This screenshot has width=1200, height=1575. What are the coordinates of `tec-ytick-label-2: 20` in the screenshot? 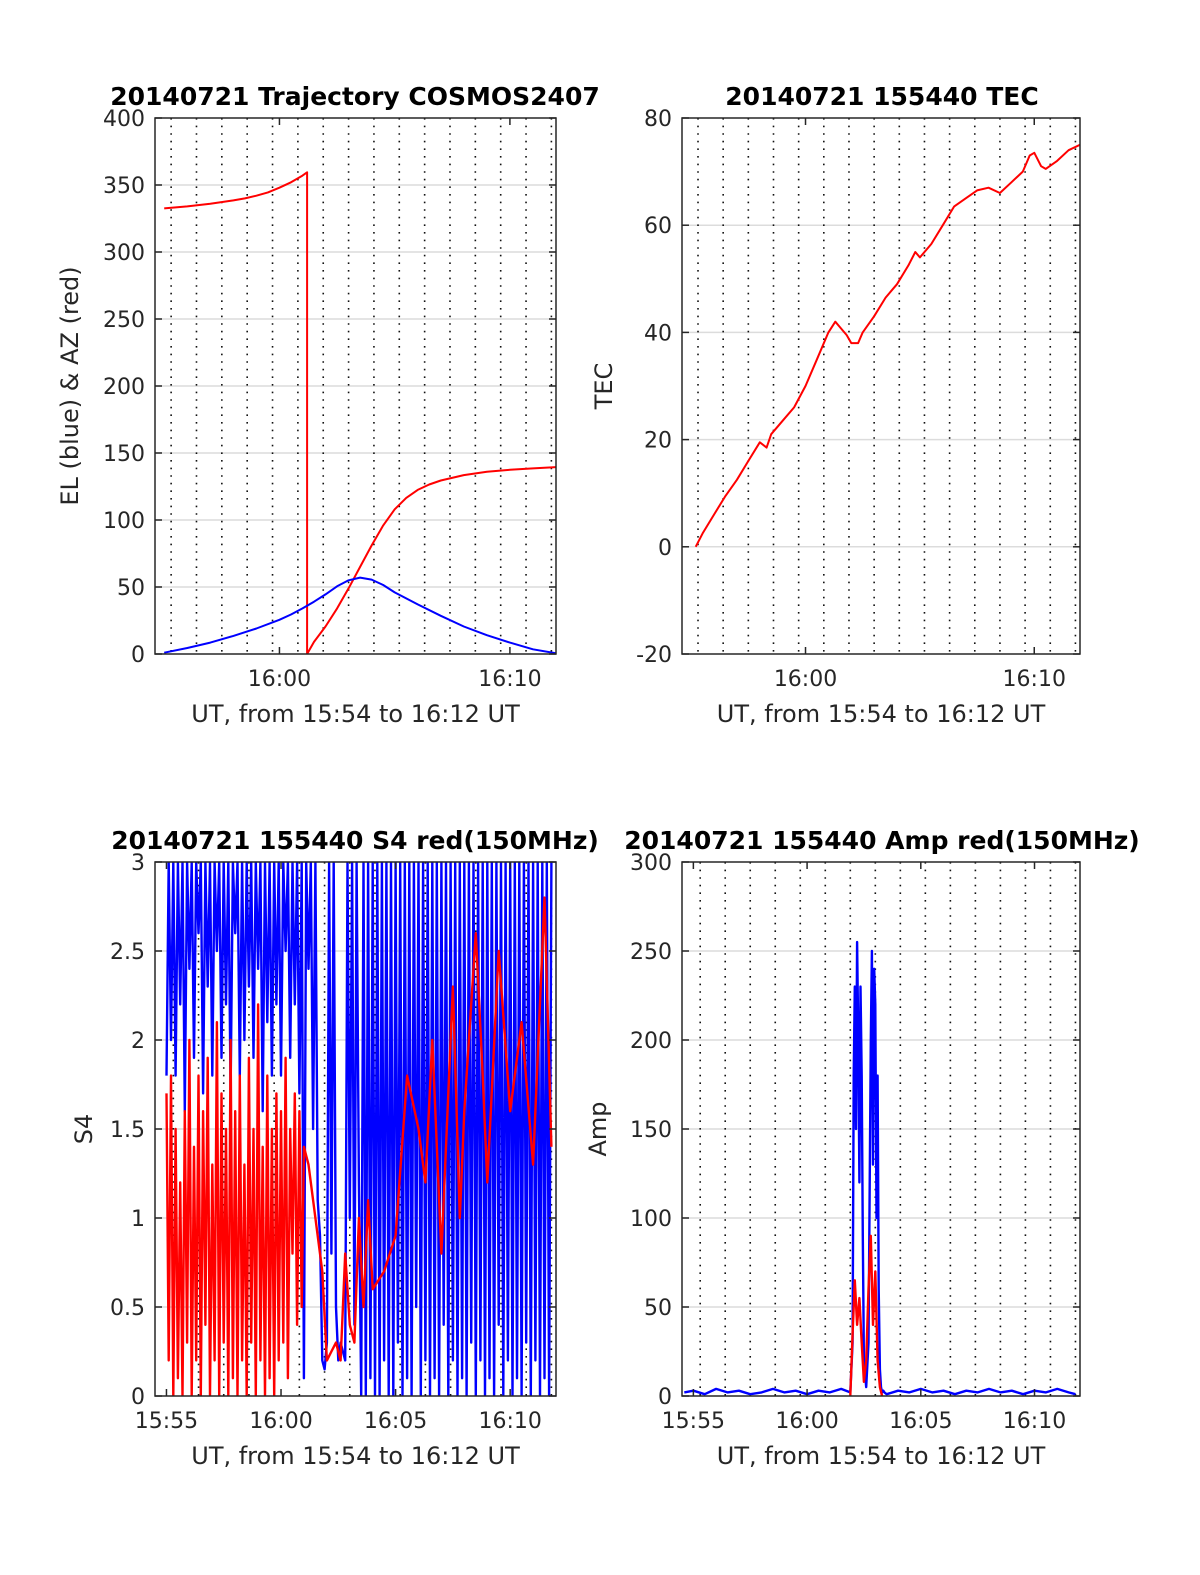 It's located at (658, 441).